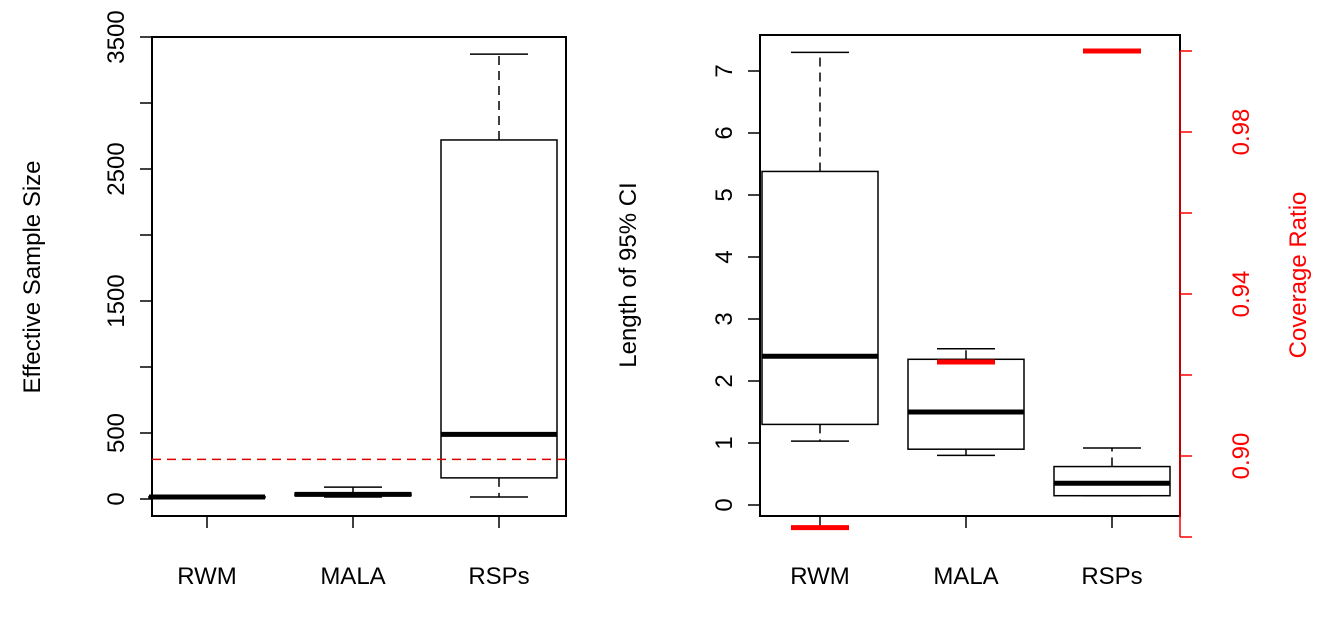 The width and height of the screenshot is (1338, 628). What do you see at coordinates (1241, 132) in the screenshot?
I see `coverage-tick-label: 0.98` at bounding box center [1241, 132].